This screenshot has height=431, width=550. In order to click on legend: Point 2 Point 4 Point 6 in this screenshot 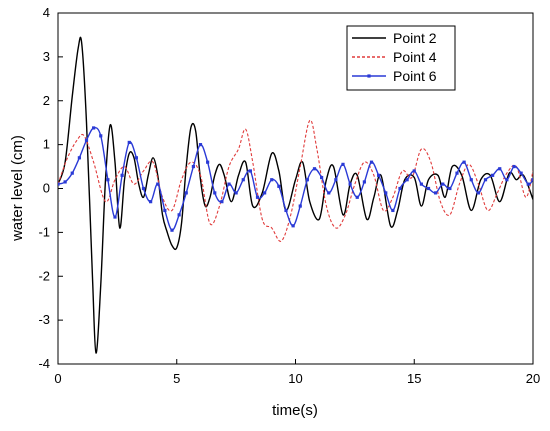, I will do `click(401, 58)`.